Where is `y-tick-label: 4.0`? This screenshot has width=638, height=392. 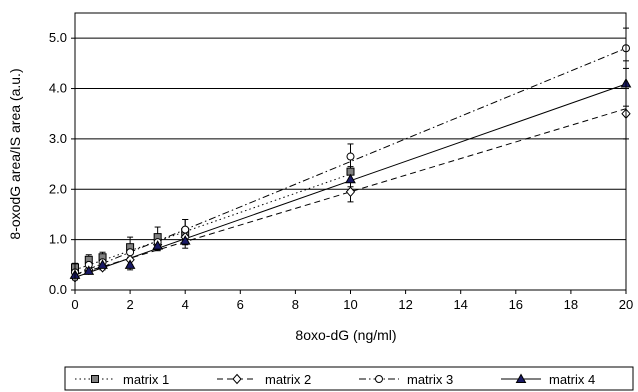
y-tick-label: 4.0 is located at coordinates (58, 88).